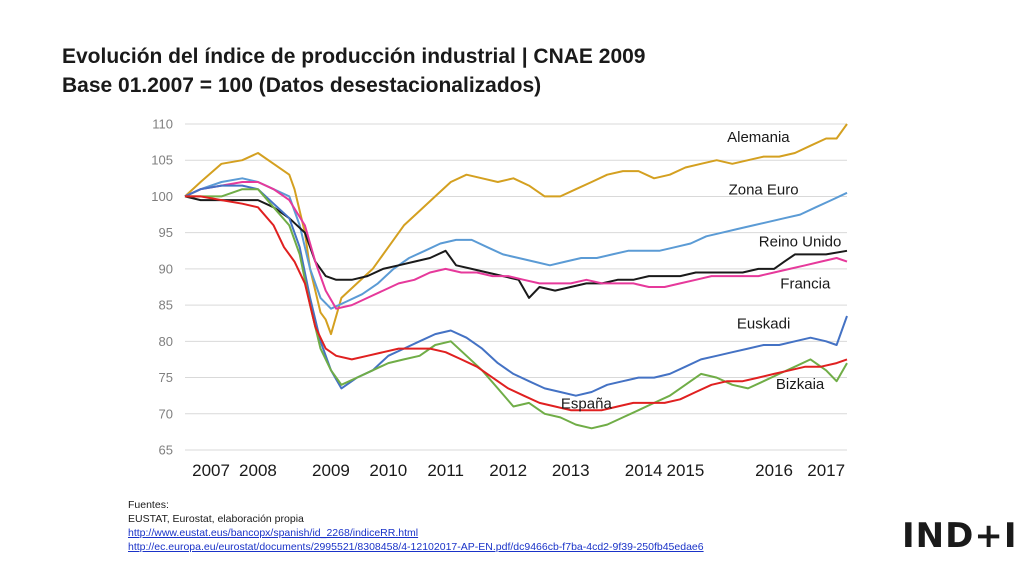 Image resolution: width=1024 pixels, height=576 pixels. What do you see at coordinates (216, 519) in the screenshot?
I see `sources-line: EUSTAT, Eurostat, elaboración propia` at bounding box center [216, 519].